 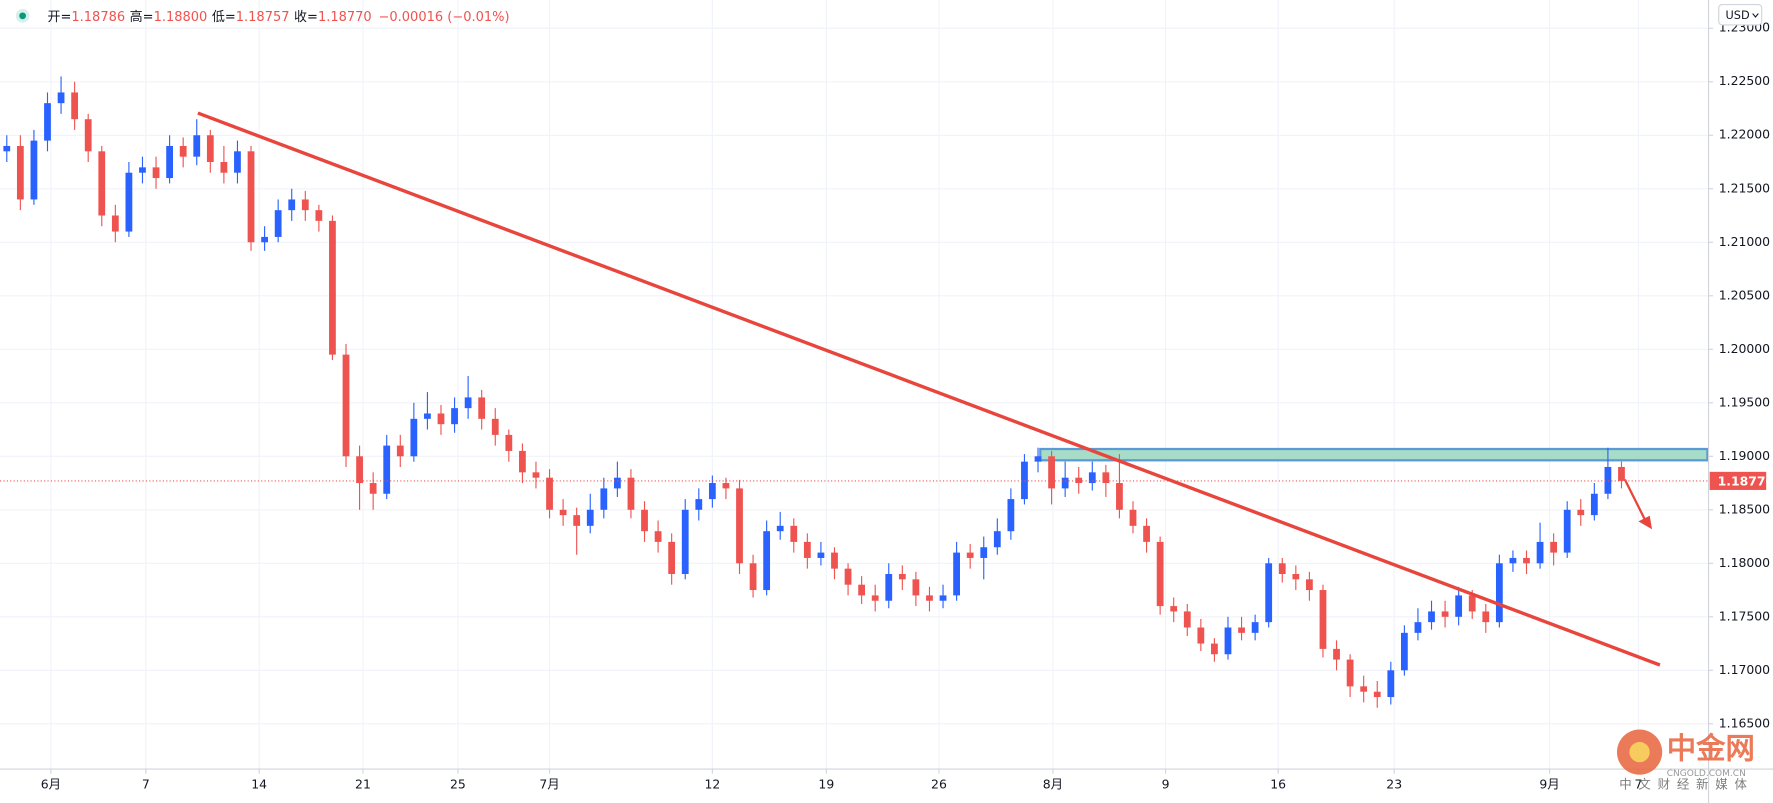 I want to click on currency-label: USD, so click(x=1738, y=15).